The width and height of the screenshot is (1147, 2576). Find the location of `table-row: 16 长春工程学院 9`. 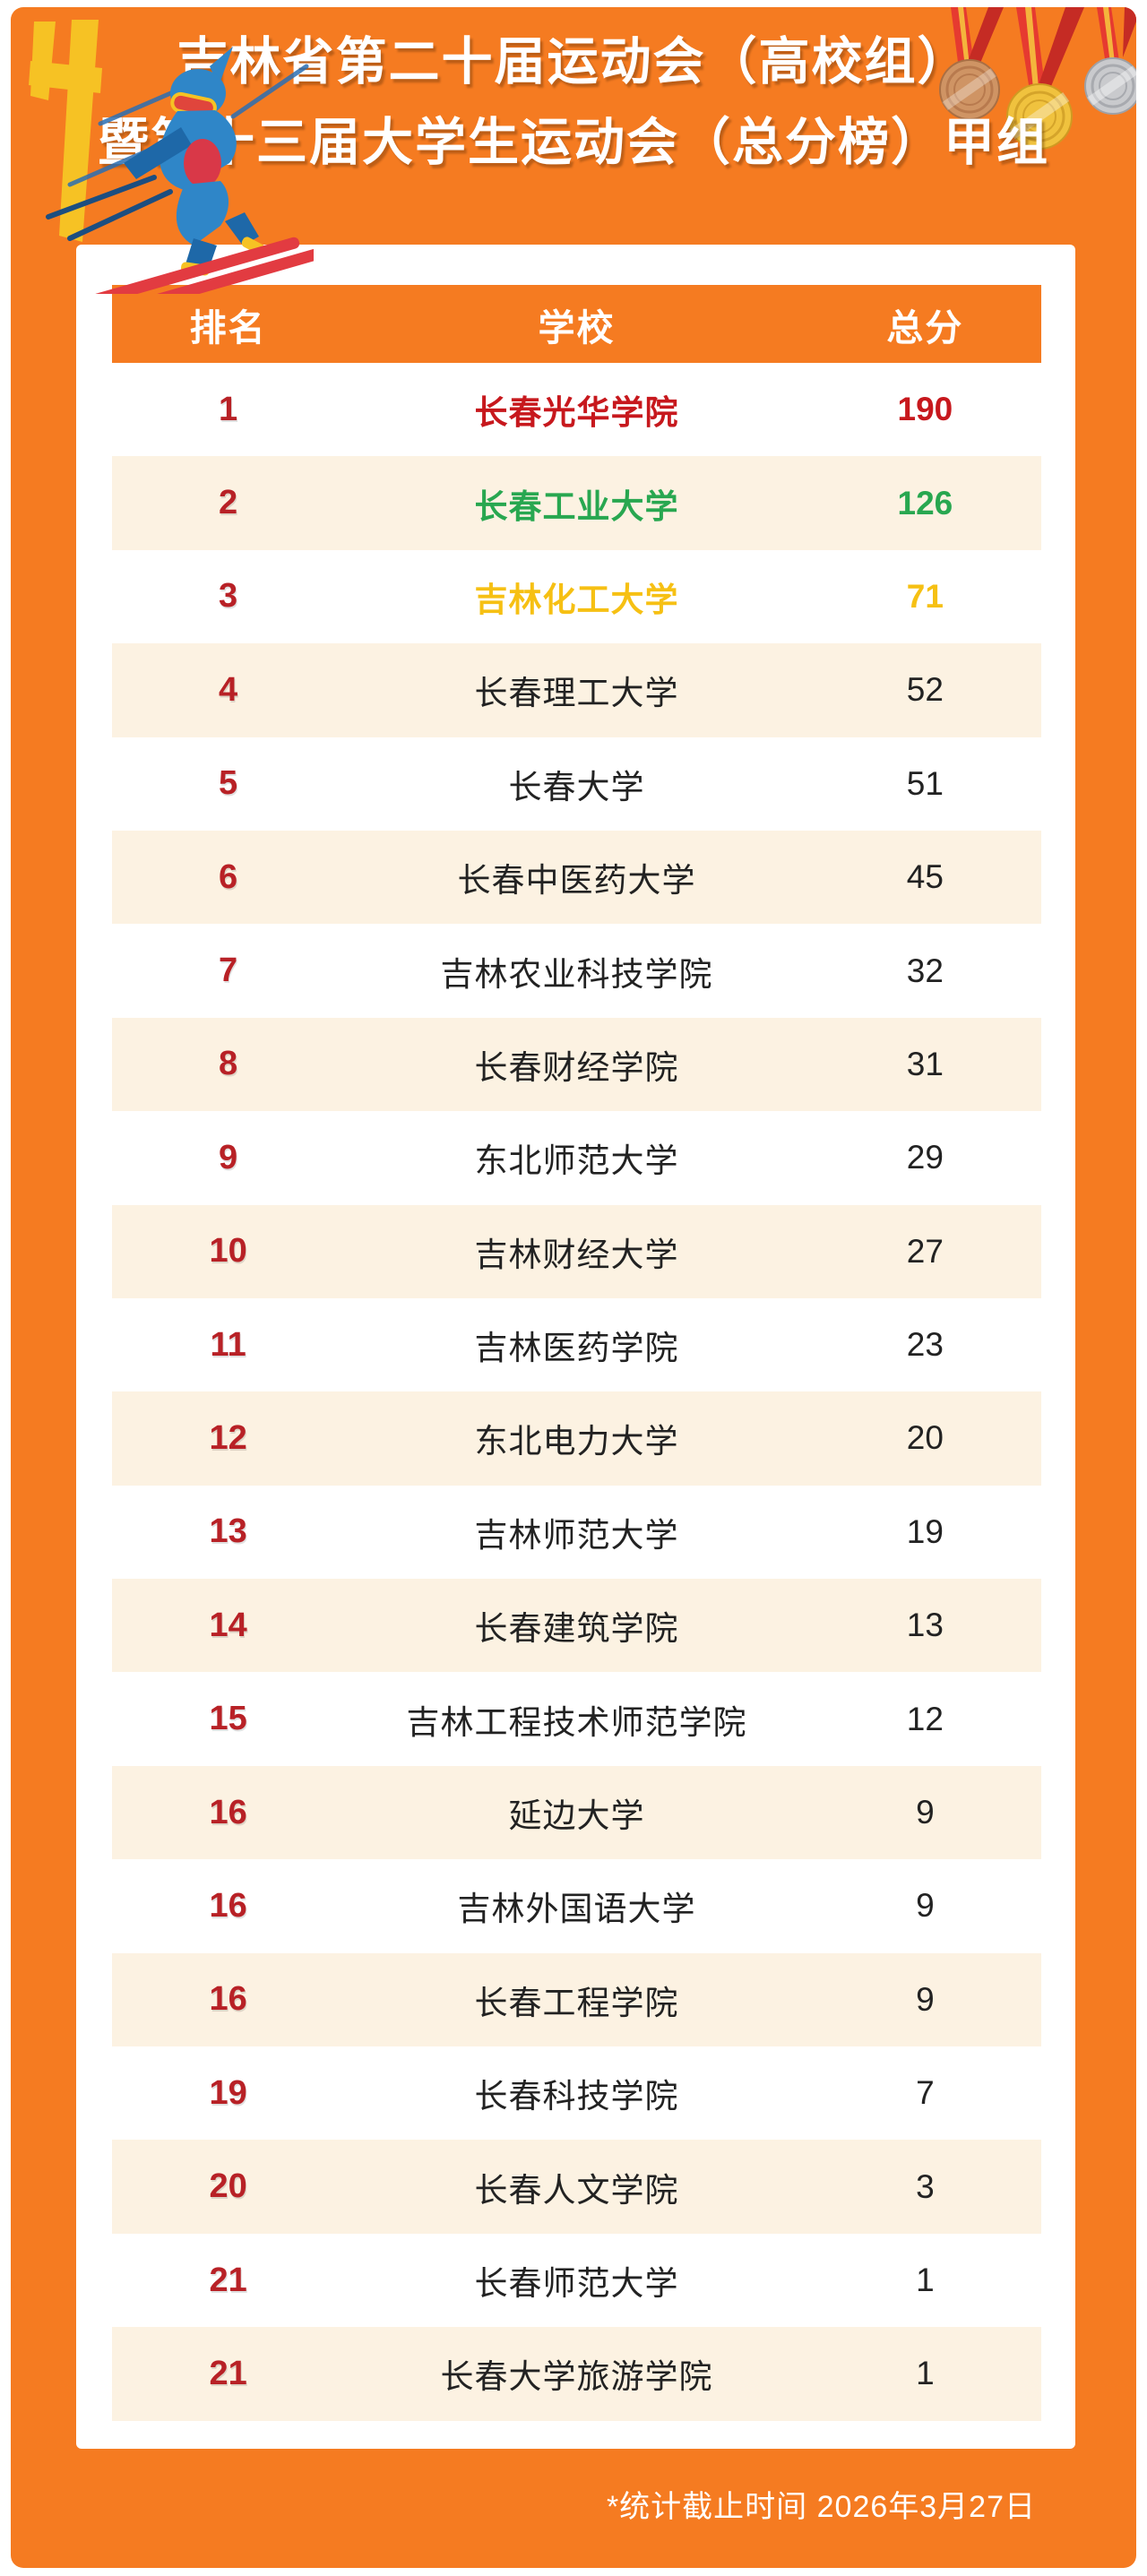

table-row: 16 长春工程学院 9 is located at coordinates (576, 2000).